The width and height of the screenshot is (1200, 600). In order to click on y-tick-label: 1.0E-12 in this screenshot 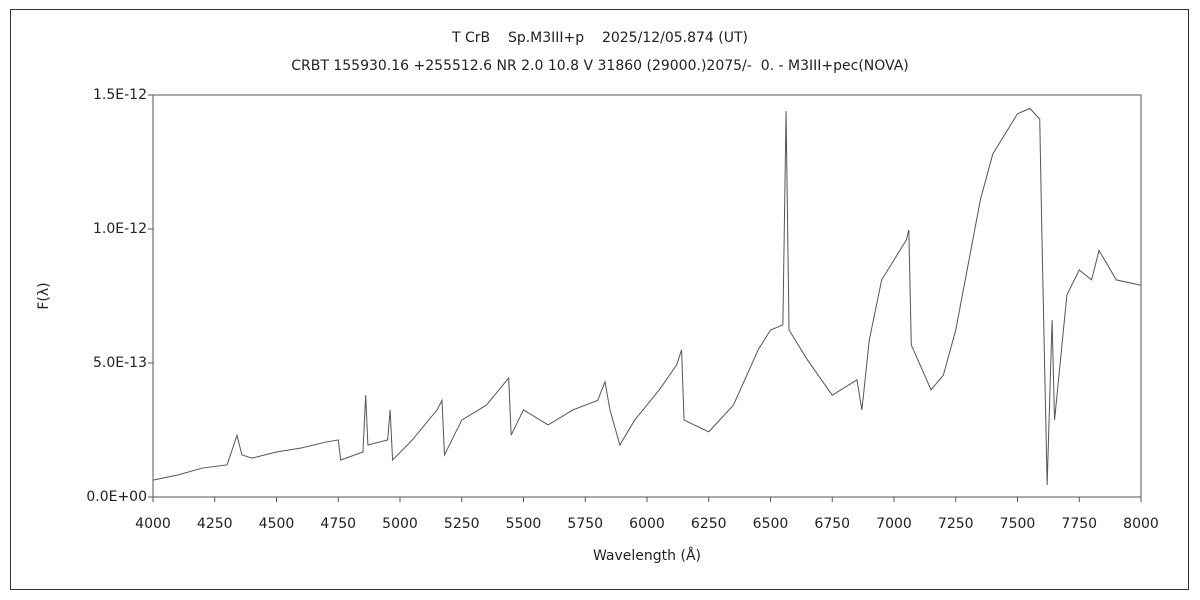, I will do `click(120, 229)`.